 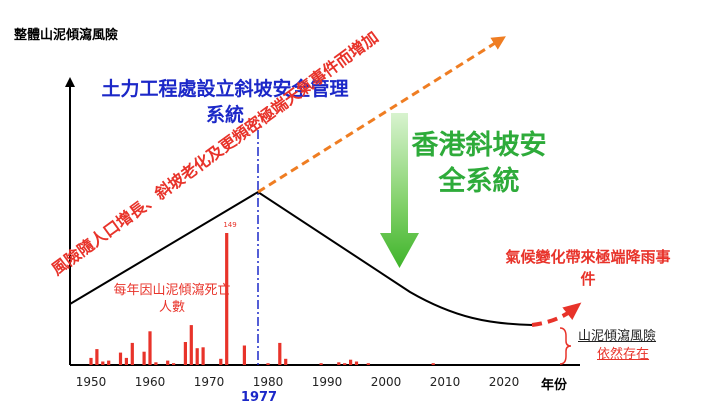 I want to click on marked-year-label: 1977, so click(x=259, y=397).